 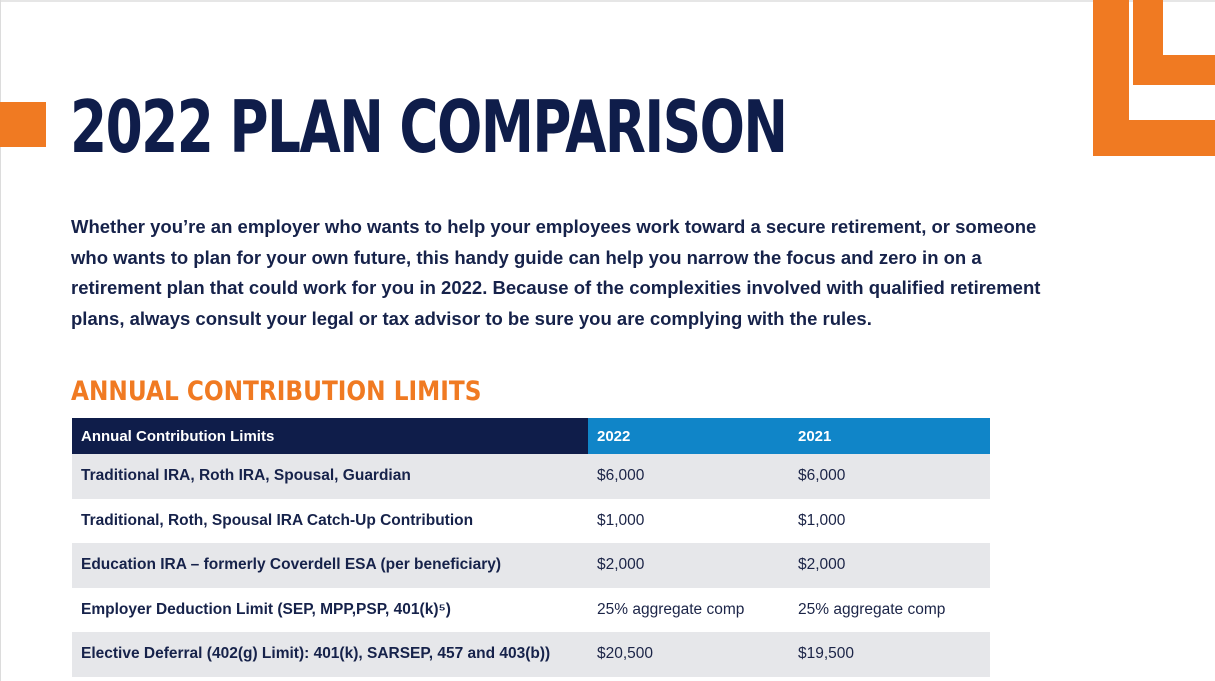 What do you see at coordinates (671, 609) in the screenshot?
I see `value-2022: 25% aggregate comp` at bounding box center [671, 609].